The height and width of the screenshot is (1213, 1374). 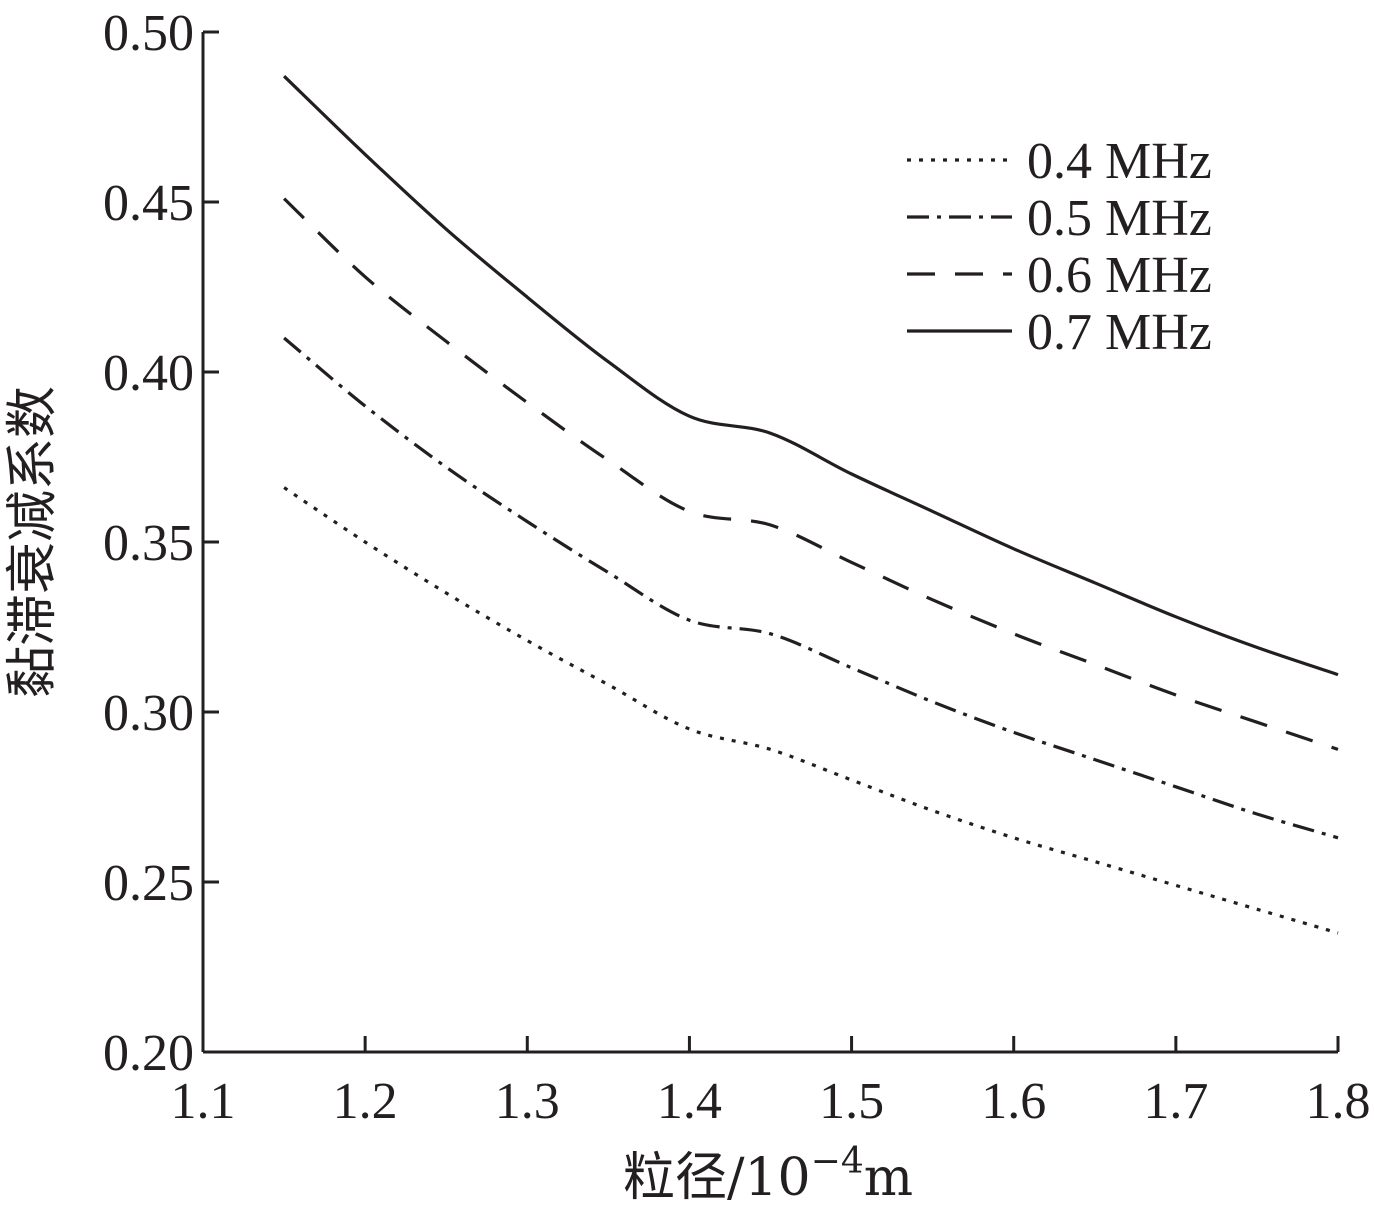 I want to click on x-axis-title: 粒径/10−4m, so click(x=768, y=1174).